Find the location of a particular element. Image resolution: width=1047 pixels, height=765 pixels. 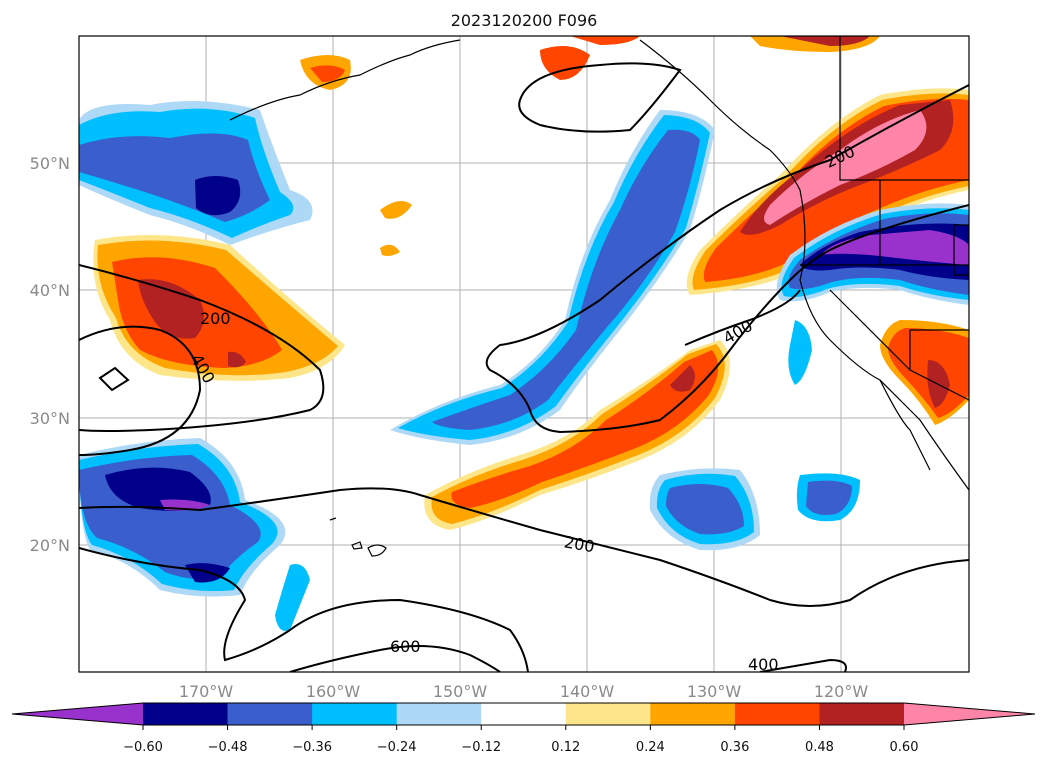

lon-label-140w: 140°W is located at coordinates (587, 691).